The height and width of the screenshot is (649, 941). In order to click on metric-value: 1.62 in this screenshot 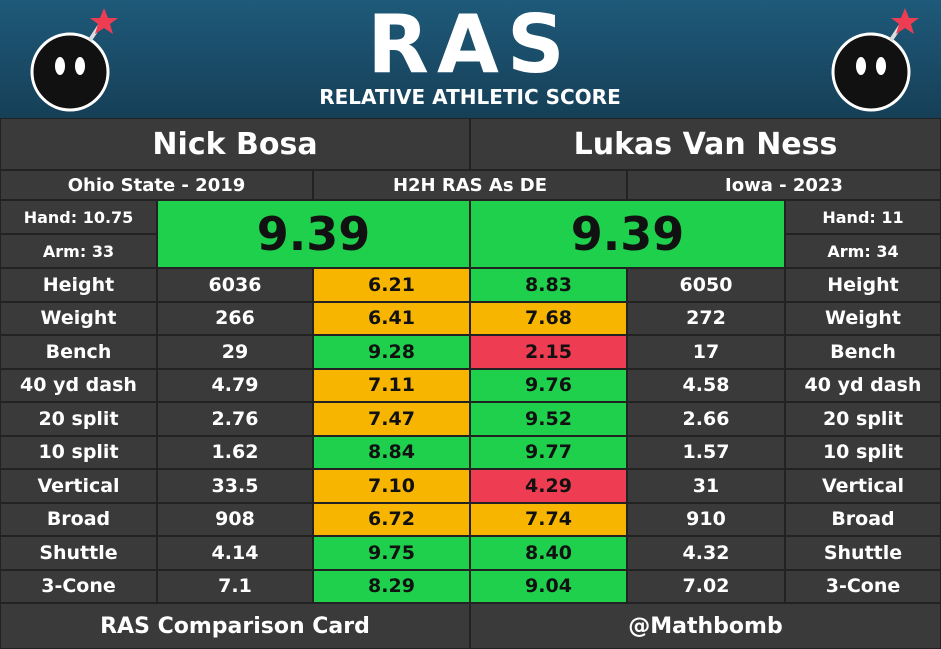, I will do `click(235, 452)`.